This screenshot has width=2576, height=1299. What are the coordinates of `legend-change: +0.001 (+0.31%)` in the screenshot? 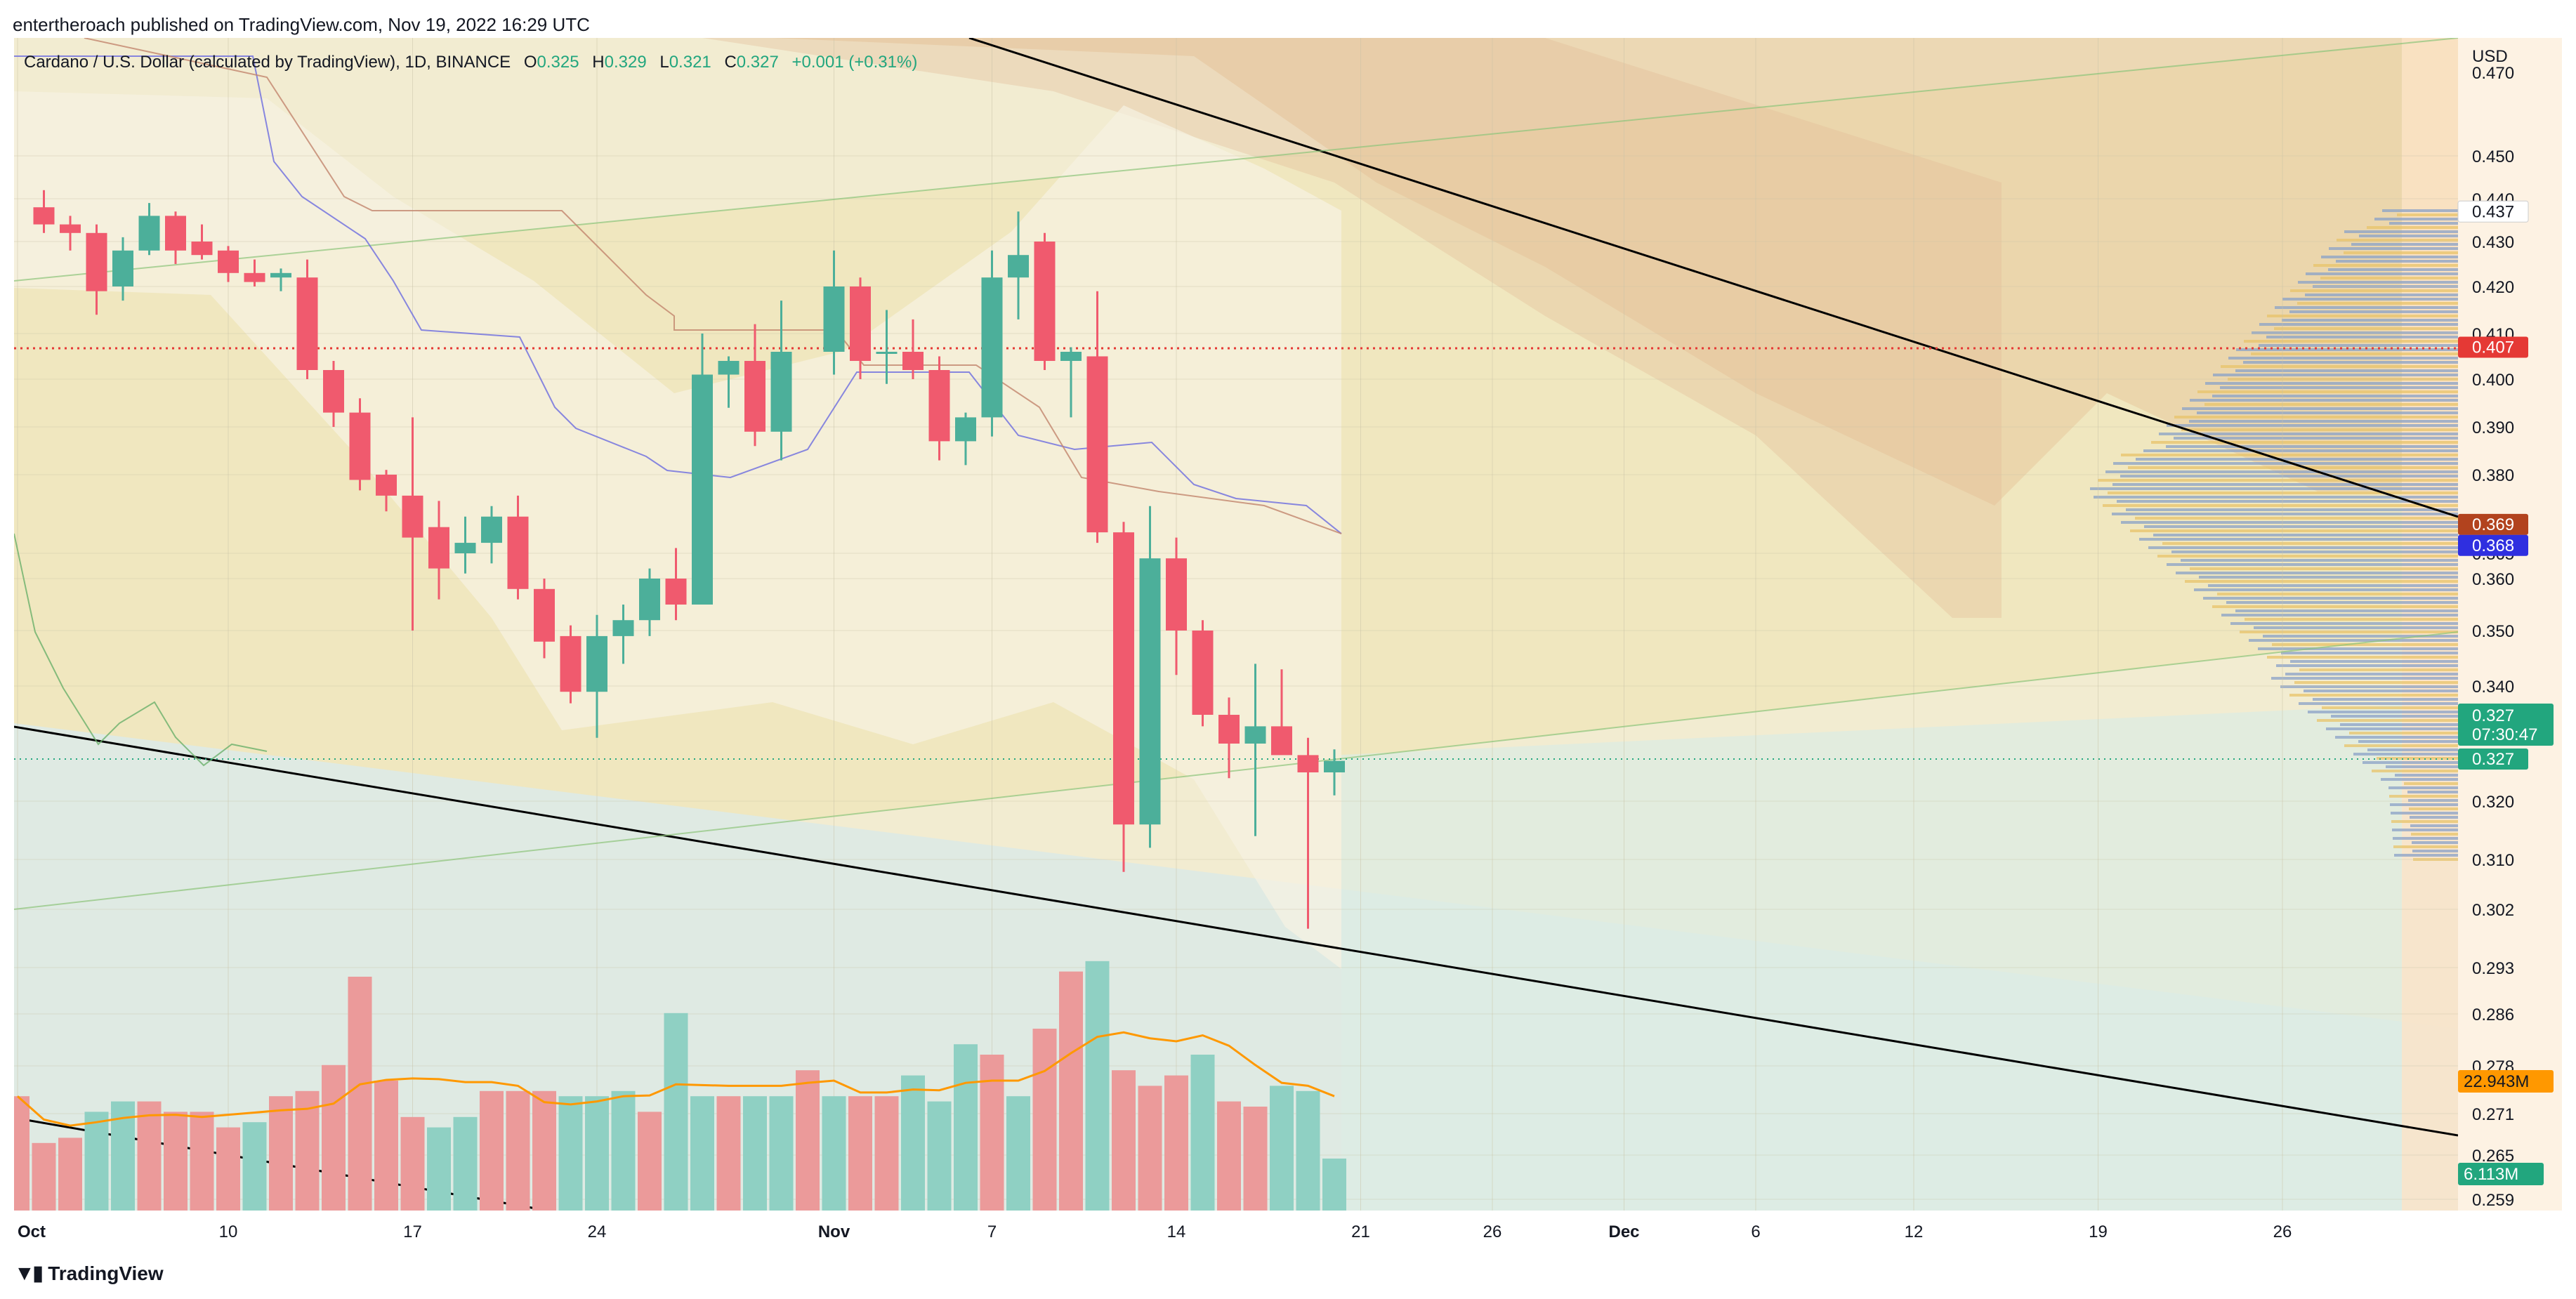 It's located at (855, 63).